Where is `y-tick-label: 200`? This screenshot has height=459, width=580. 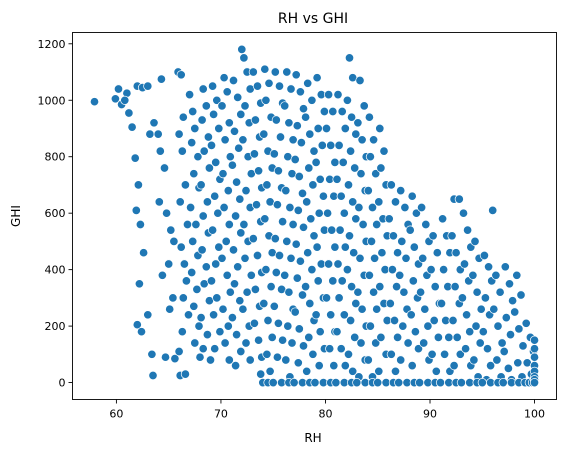 y-tick-label: 200 is located at coordinates (55, 326).